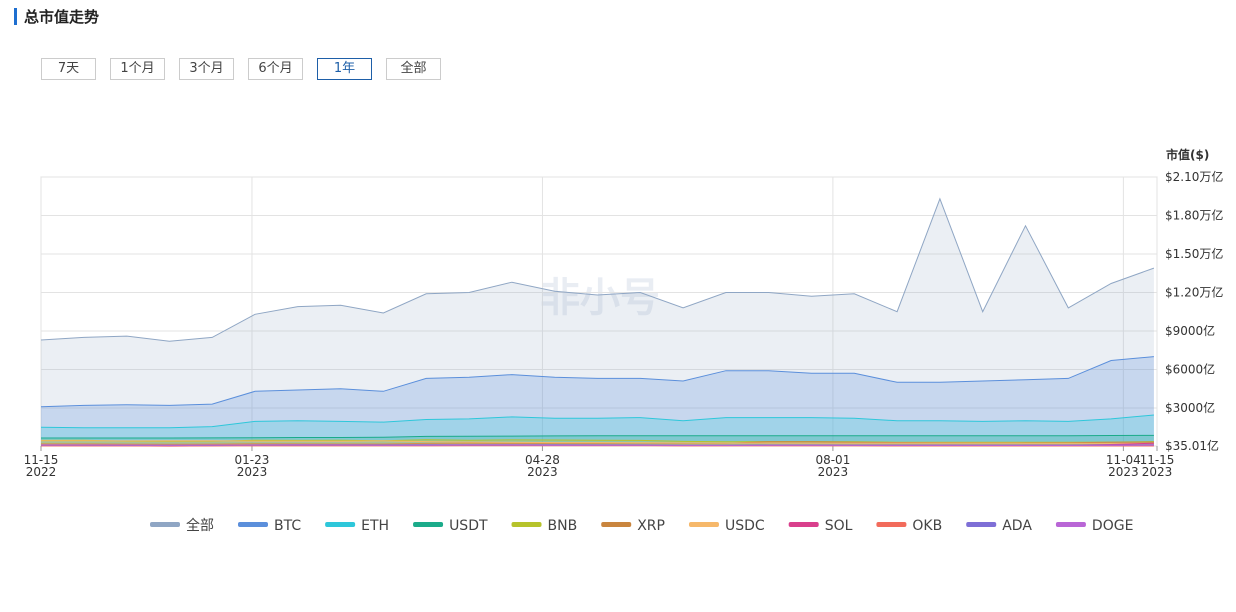 The image size is (1236, 612). I want to click on legend-item: USDT, so click(450, 526).